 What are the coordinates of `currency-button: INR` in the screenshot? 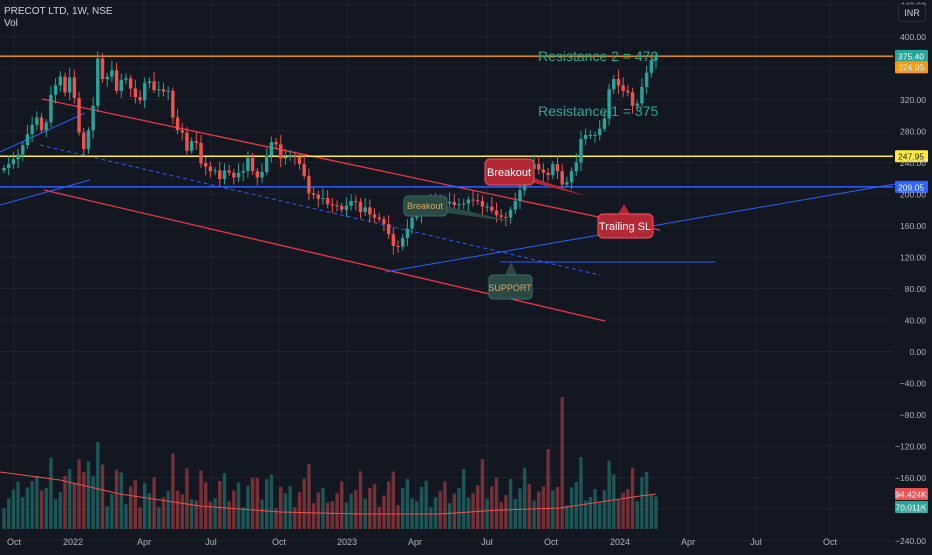 It's located at (912, 13).